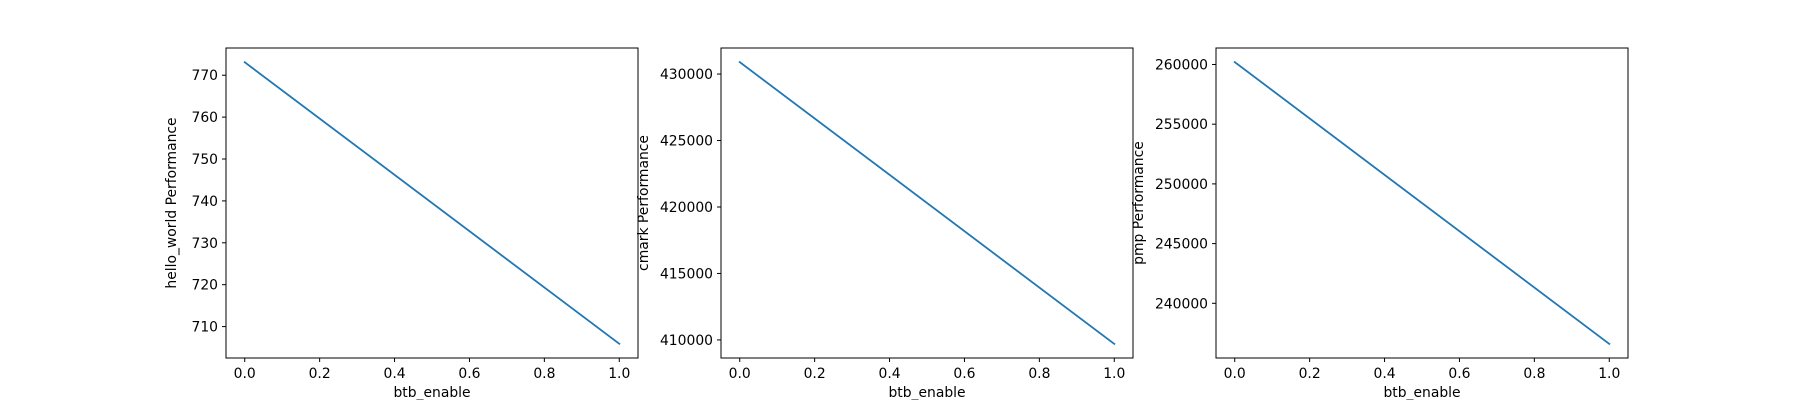 Image resolution: width=1800 pixels, height=400 pixels. I want to click on hello-world-x-tick-label: 0.6, so click(469, 374).